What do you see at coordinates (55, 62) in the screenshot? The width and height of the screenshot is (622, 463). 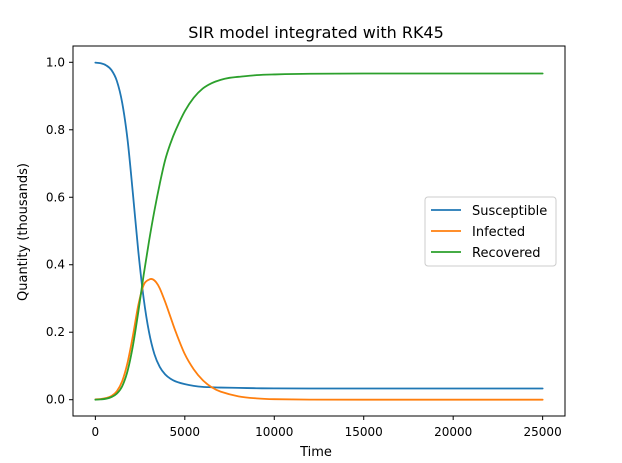 I see `y-tick-label: 1.0` at bounding box center [55, 62].